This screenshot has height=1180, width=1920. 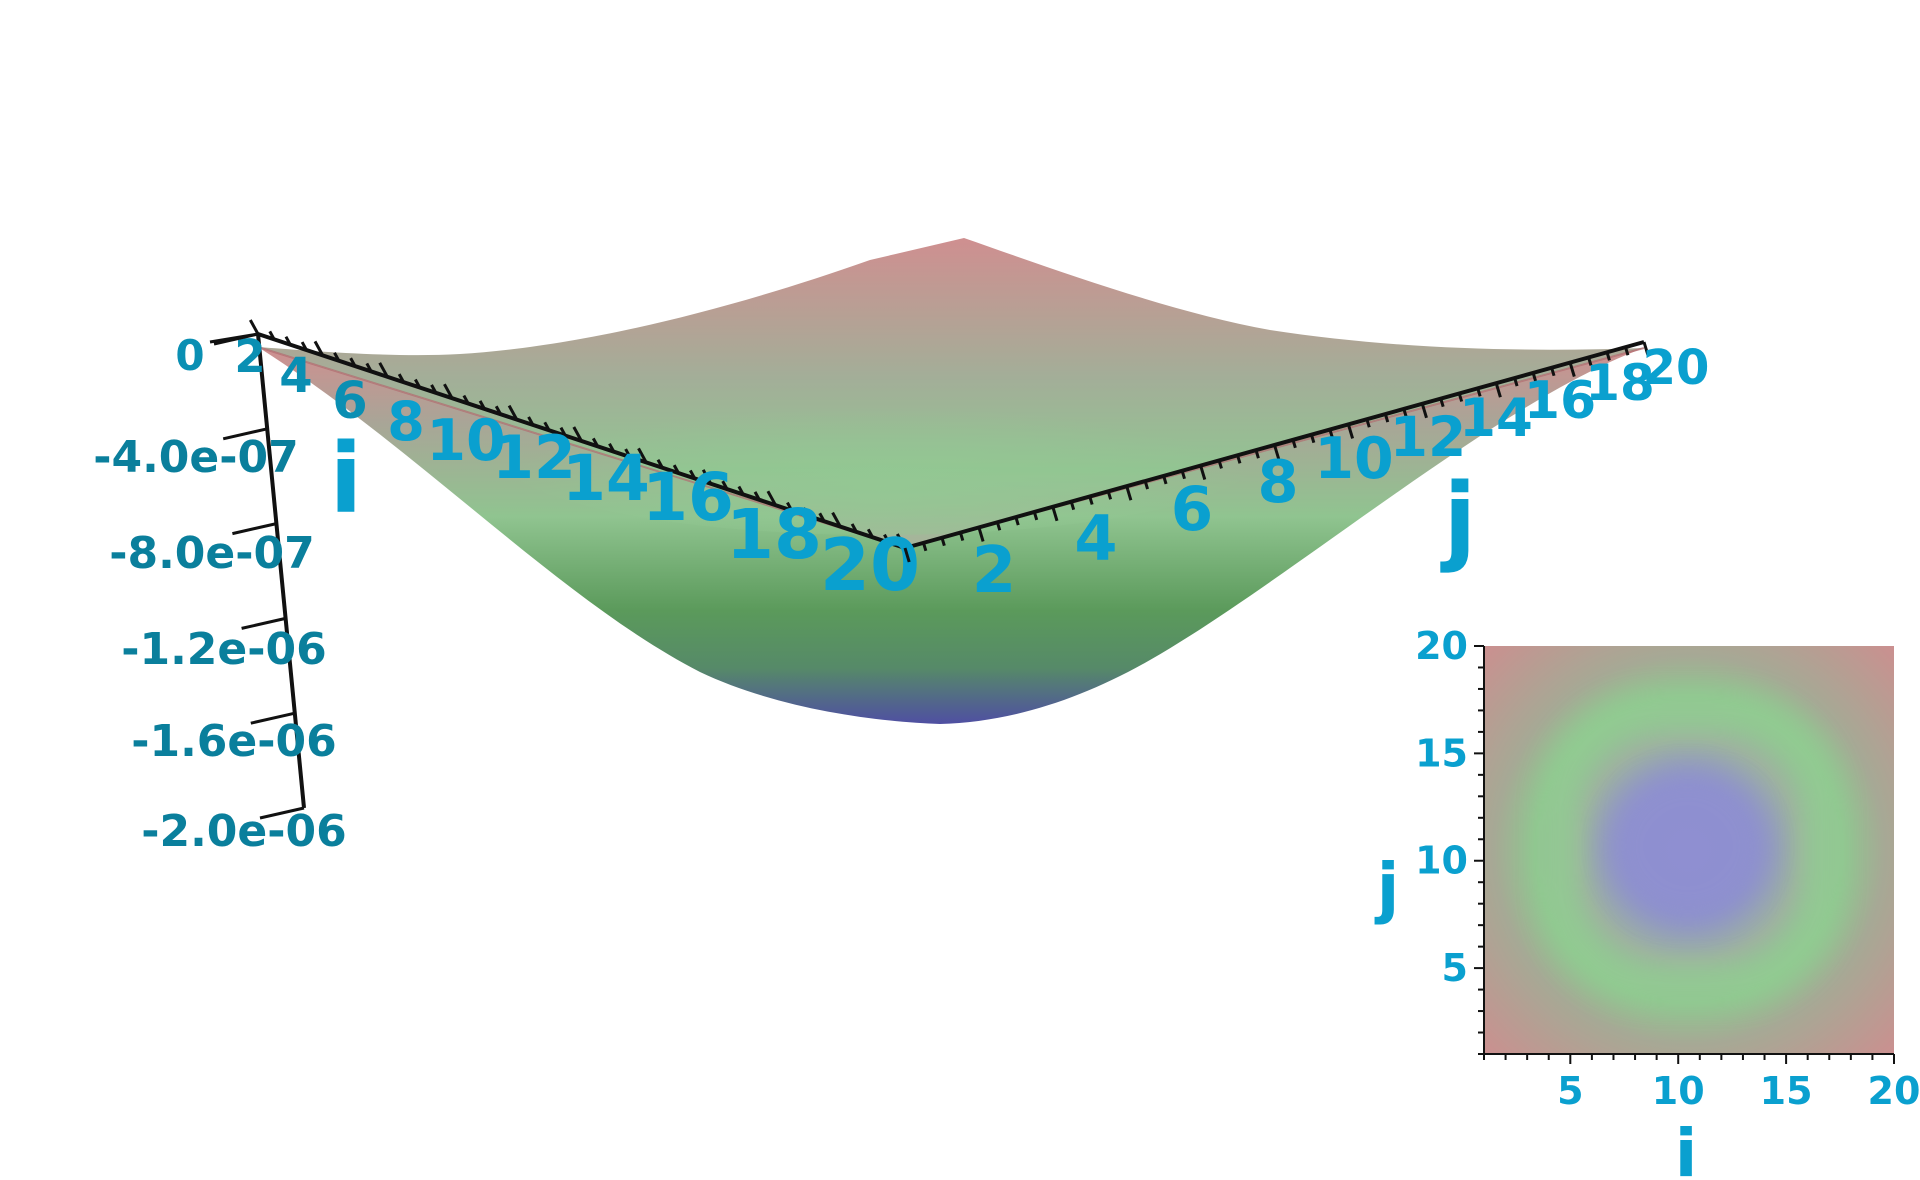 What do you see at coordinates (1620, 383) in the screenshot?
I see `j-tick-label: 18` at bounding box center [1620, 383].